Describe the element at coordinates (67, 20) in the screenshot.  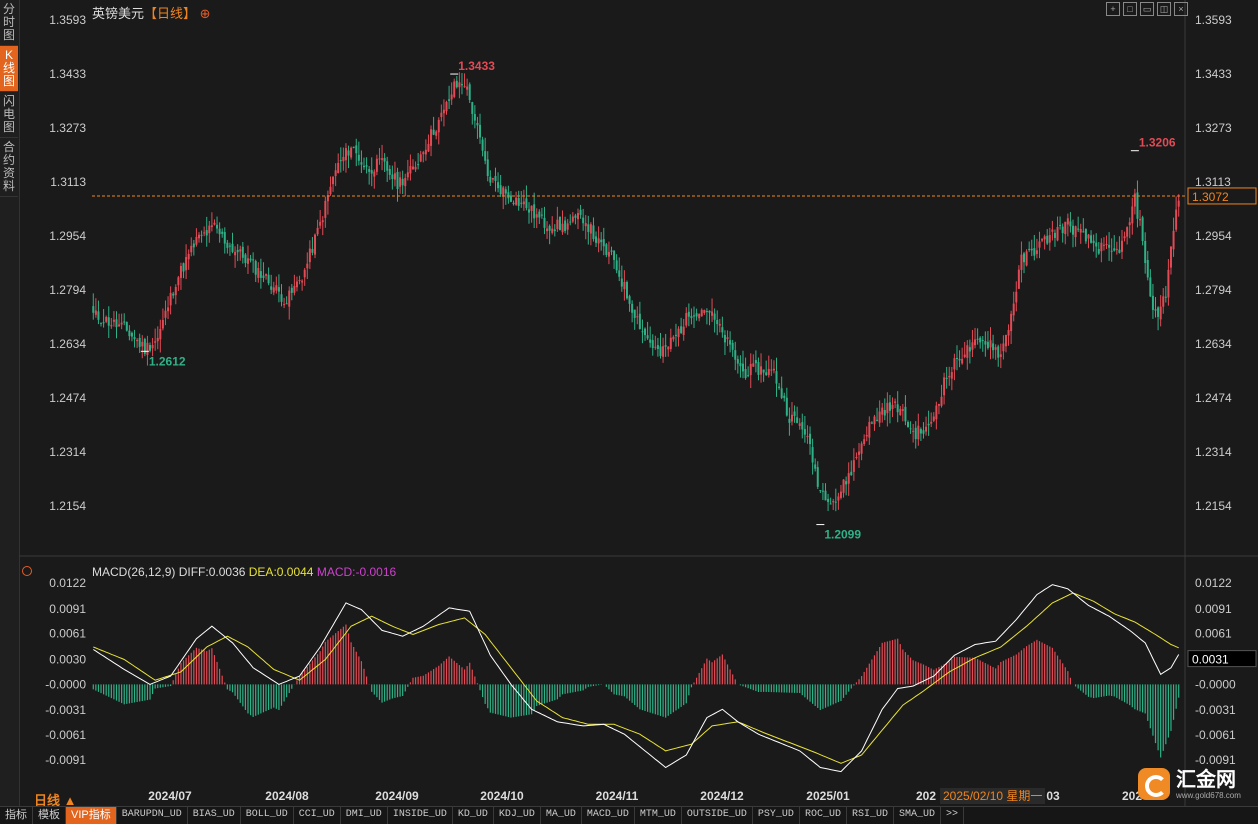
I see `price-tick-left: 1.3593` at that location.